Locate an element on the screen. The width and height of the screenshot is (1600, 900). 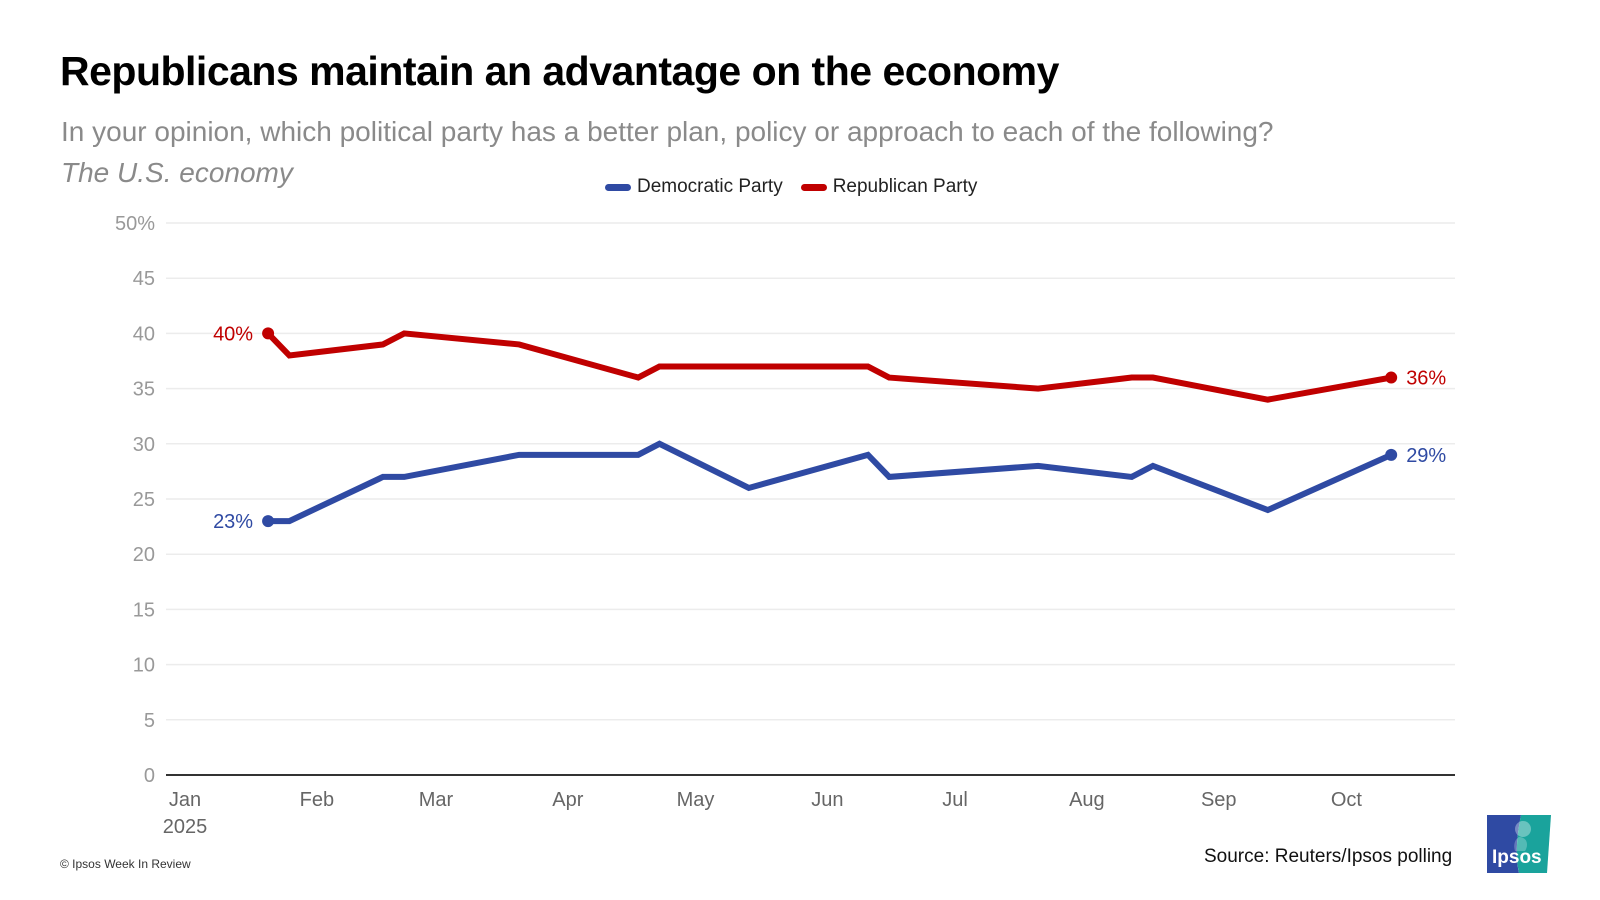
series-start-label: 40% is located at coordinates (233, 334).